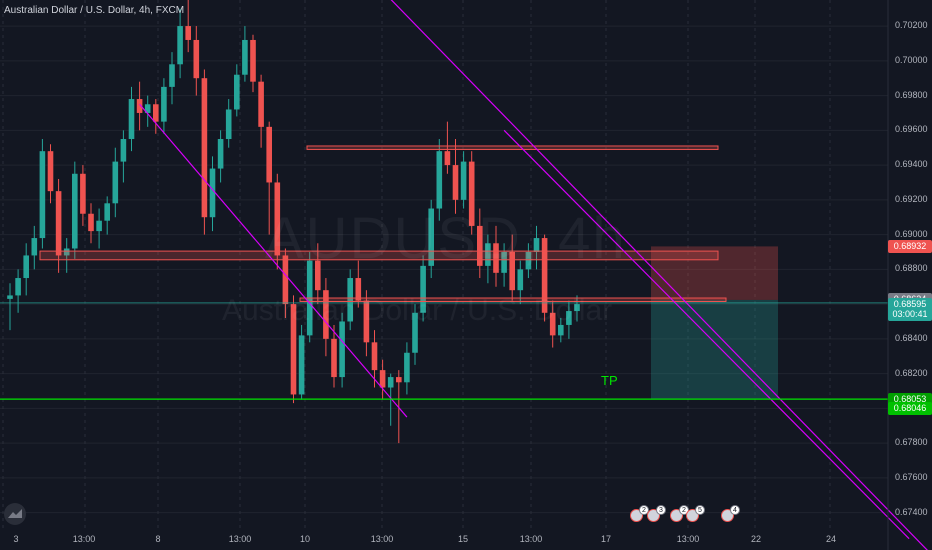 Image resolution: width=932 pixels, height=550 pixels. What do you see at coordinates (911, 268) in the screenshot?
I see `price-tick: 0.68800` at bounding box center [911, 268].